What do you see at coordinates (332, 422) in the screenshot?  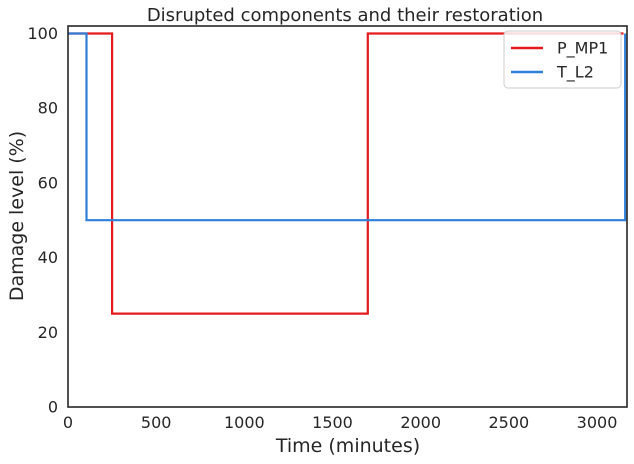 I see `x-tick-label: 1500` at bounding box center [332, 422].